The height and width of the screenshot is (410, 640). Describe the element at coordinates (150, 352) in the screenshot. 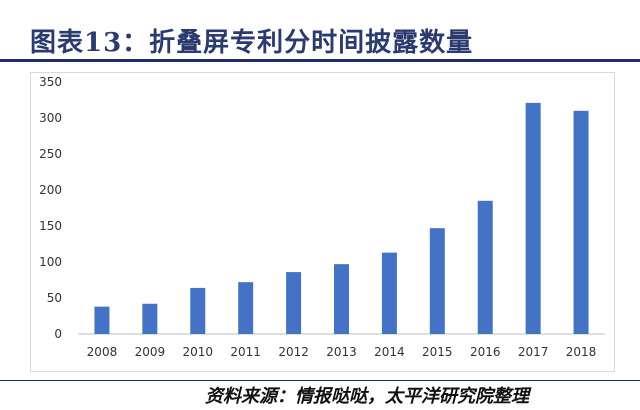

I see `x-tick-label: 2009` at that location.